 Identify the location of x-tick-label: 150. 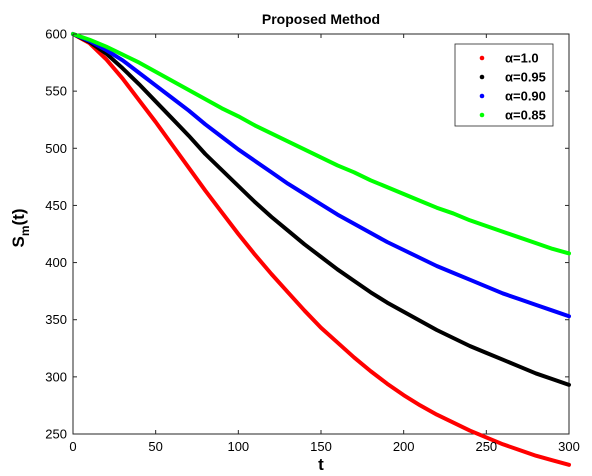
(321, 446).